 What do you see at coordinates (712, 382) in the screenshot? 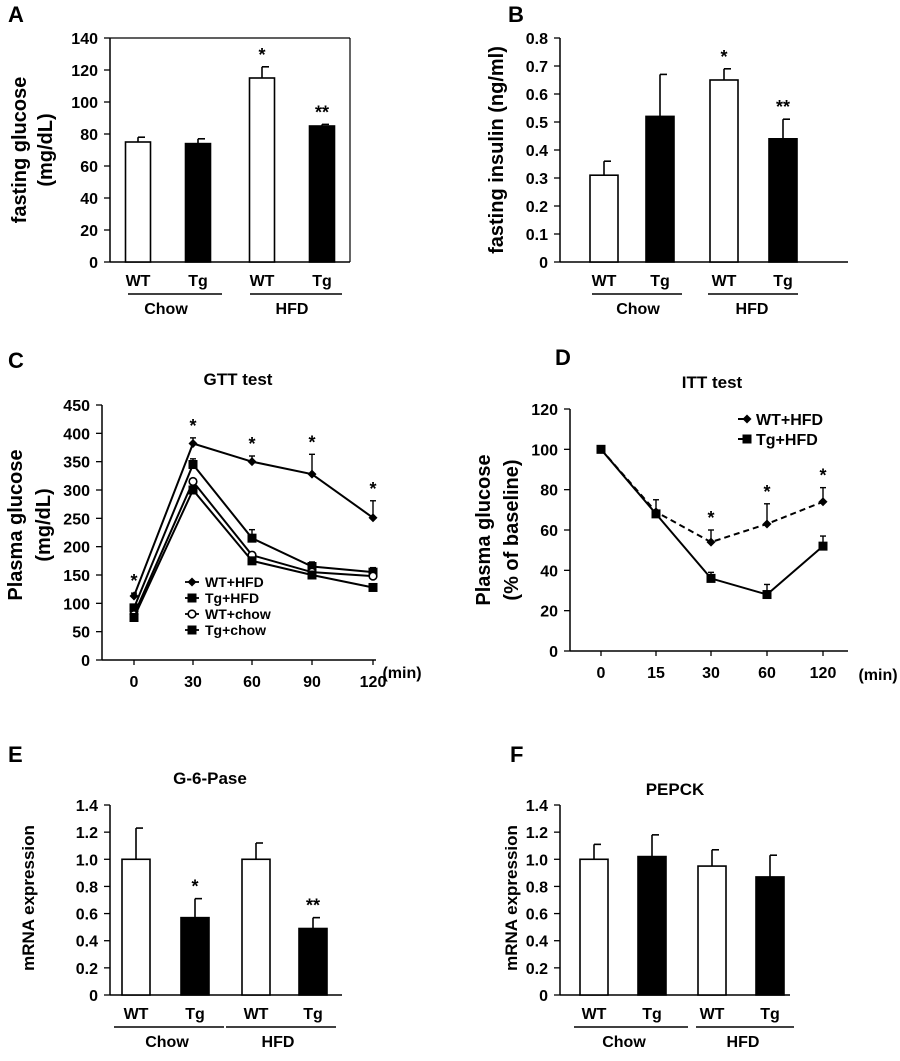
I see `chart-title: ITT test` at bounding box center [712, 382].